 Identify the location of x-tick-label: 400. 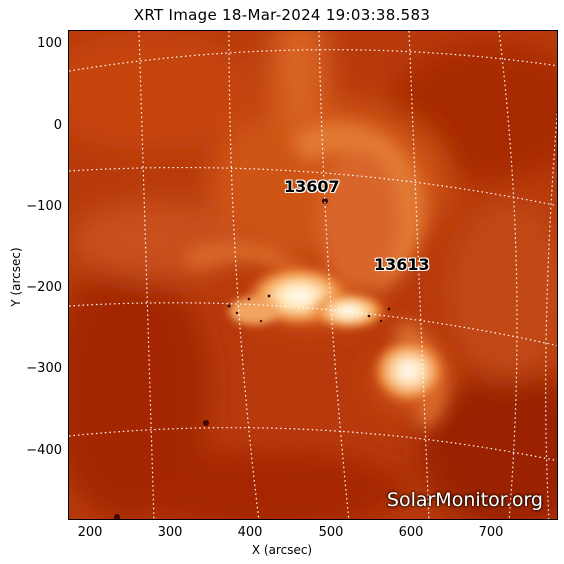
(250, 532).